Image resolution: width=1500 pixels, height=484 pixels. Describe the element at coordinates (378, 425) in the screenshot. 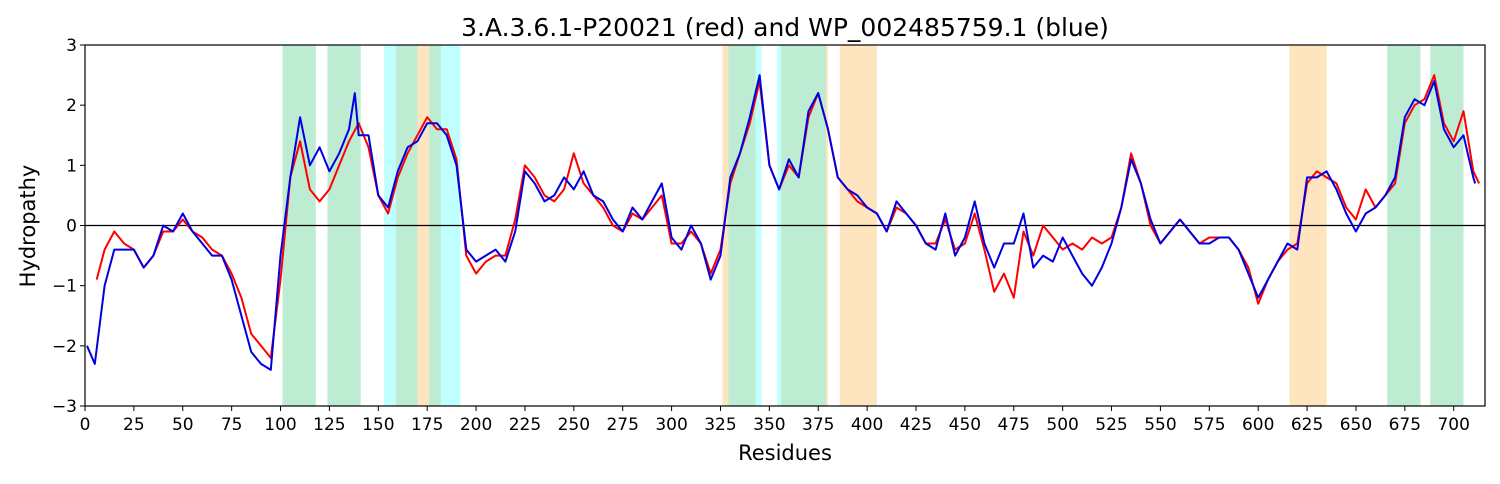

I see `x-tick-label: 150` at that location.